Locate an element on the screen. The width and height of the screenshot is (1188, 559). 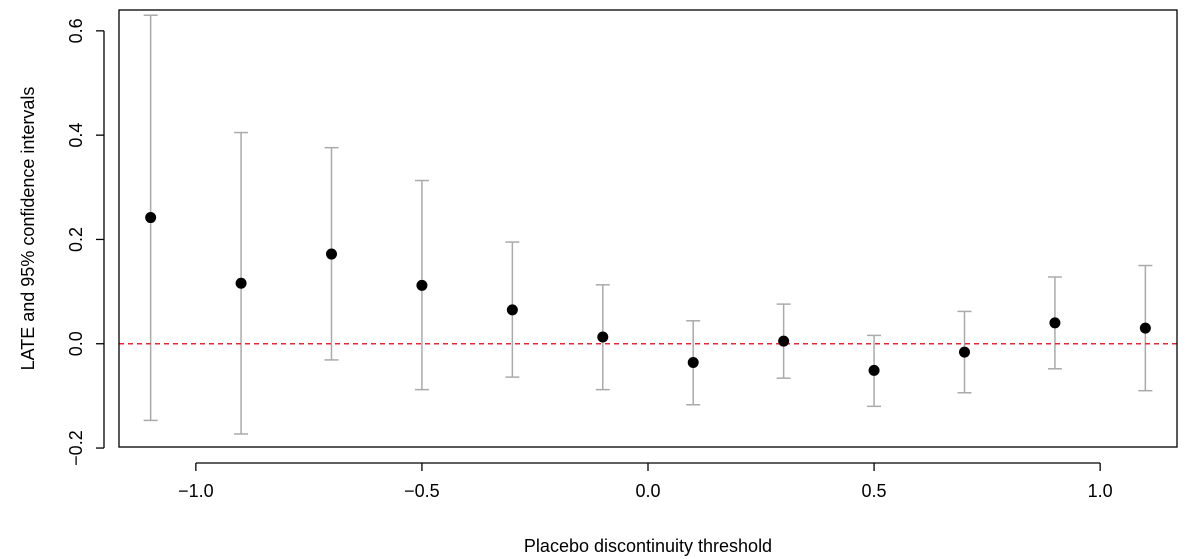
x-tick-label: −1.0 is located at coordinates (196, 491).